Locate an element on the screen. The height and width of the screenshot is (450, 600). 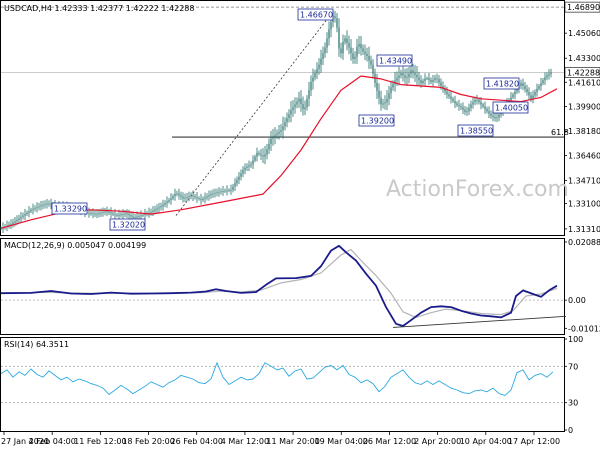
top-level-badge is located at coordinates (582, 7).